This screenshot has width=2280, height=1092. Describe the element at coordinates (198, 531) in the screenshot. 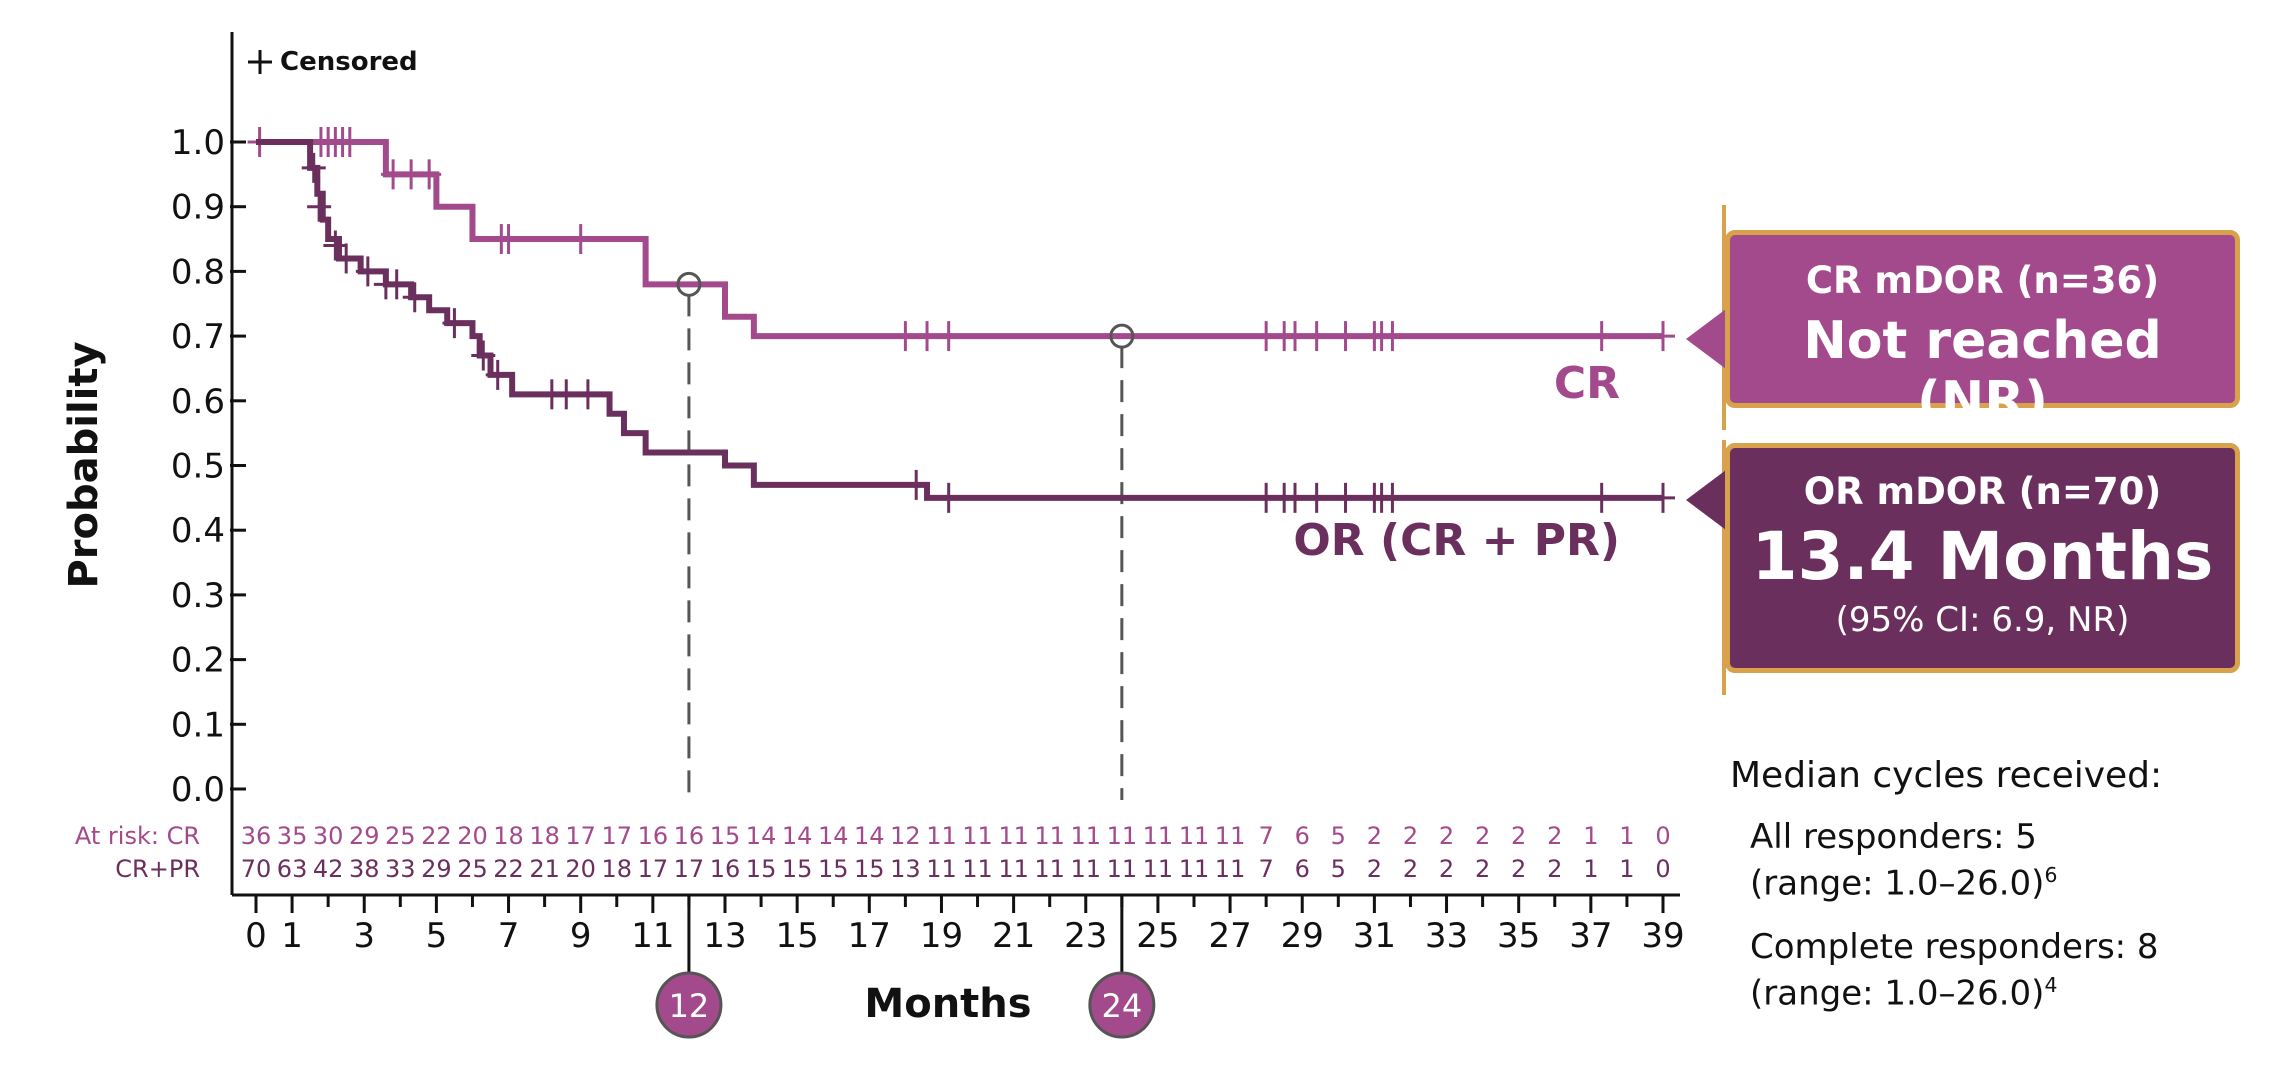

I see `y-tick-label: 0.4` at that location.